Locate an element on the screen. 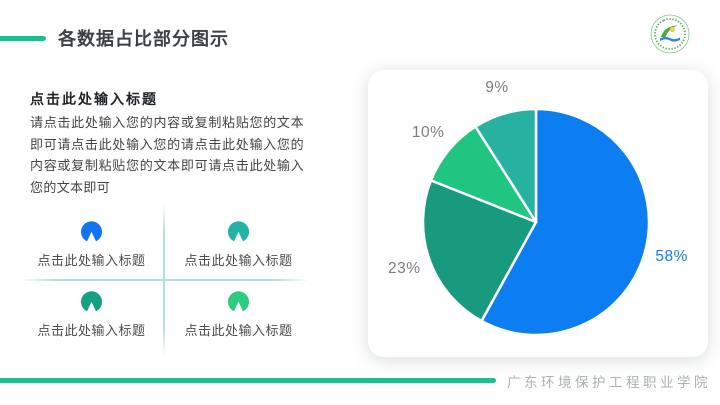 The height and width of the screenshot is (405, 720). grid-item-3: 点击此处输入标题 is located at coordinates (91, 315).